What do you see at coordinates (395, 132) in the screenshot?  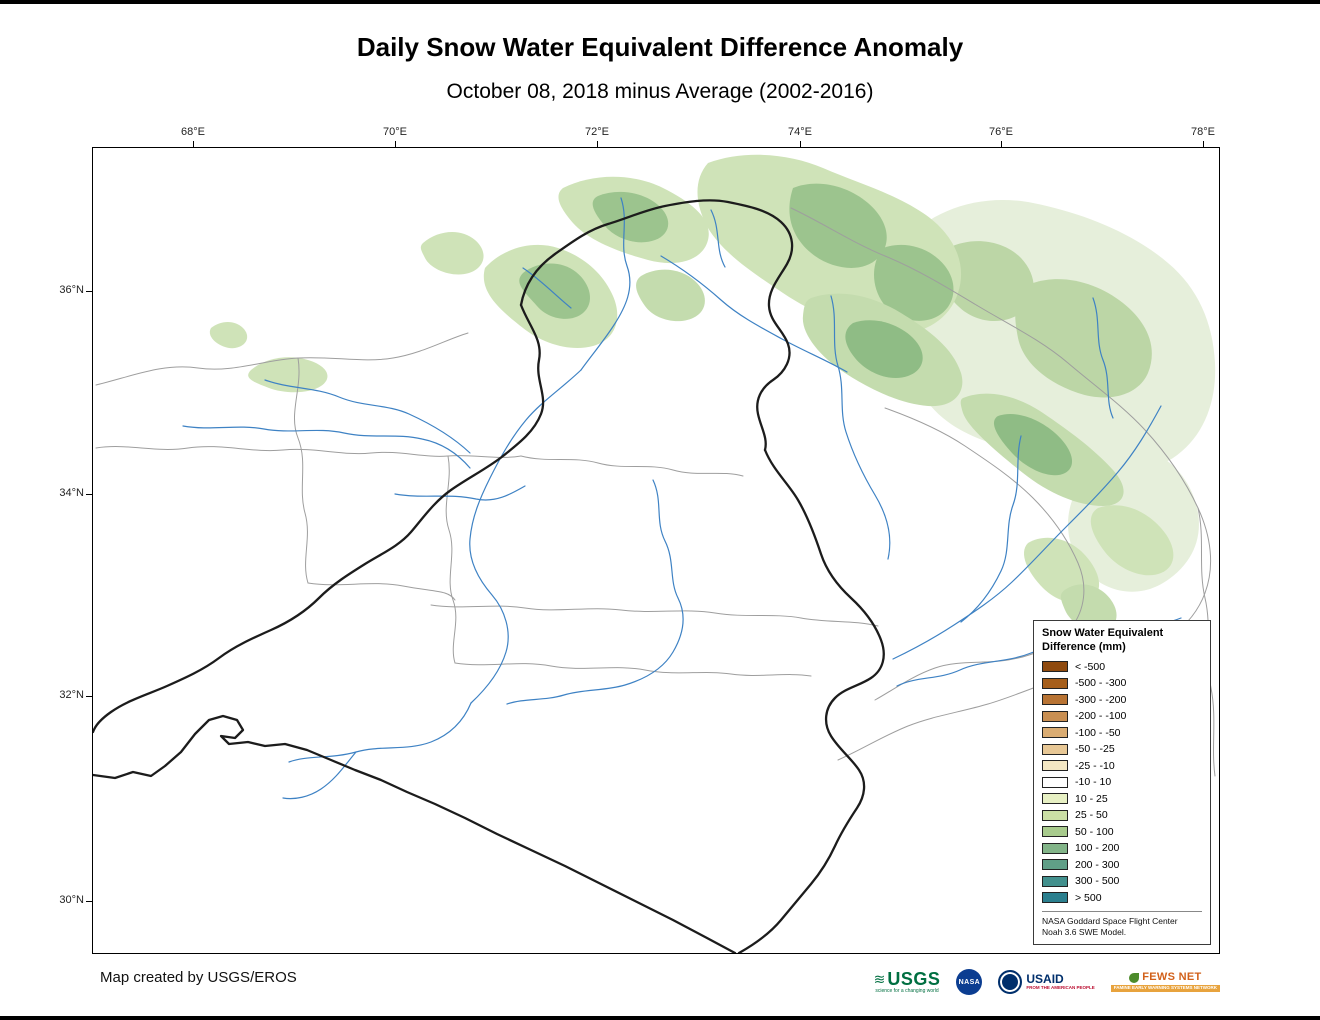 I see `x-tick-label: 70°E` at bounding box center [395, 132].